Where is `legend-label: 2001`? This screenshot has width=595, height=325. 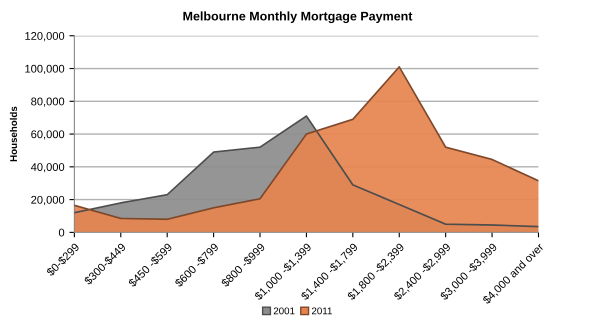
legend-label: 2001 is located at coordinates (284, 310).